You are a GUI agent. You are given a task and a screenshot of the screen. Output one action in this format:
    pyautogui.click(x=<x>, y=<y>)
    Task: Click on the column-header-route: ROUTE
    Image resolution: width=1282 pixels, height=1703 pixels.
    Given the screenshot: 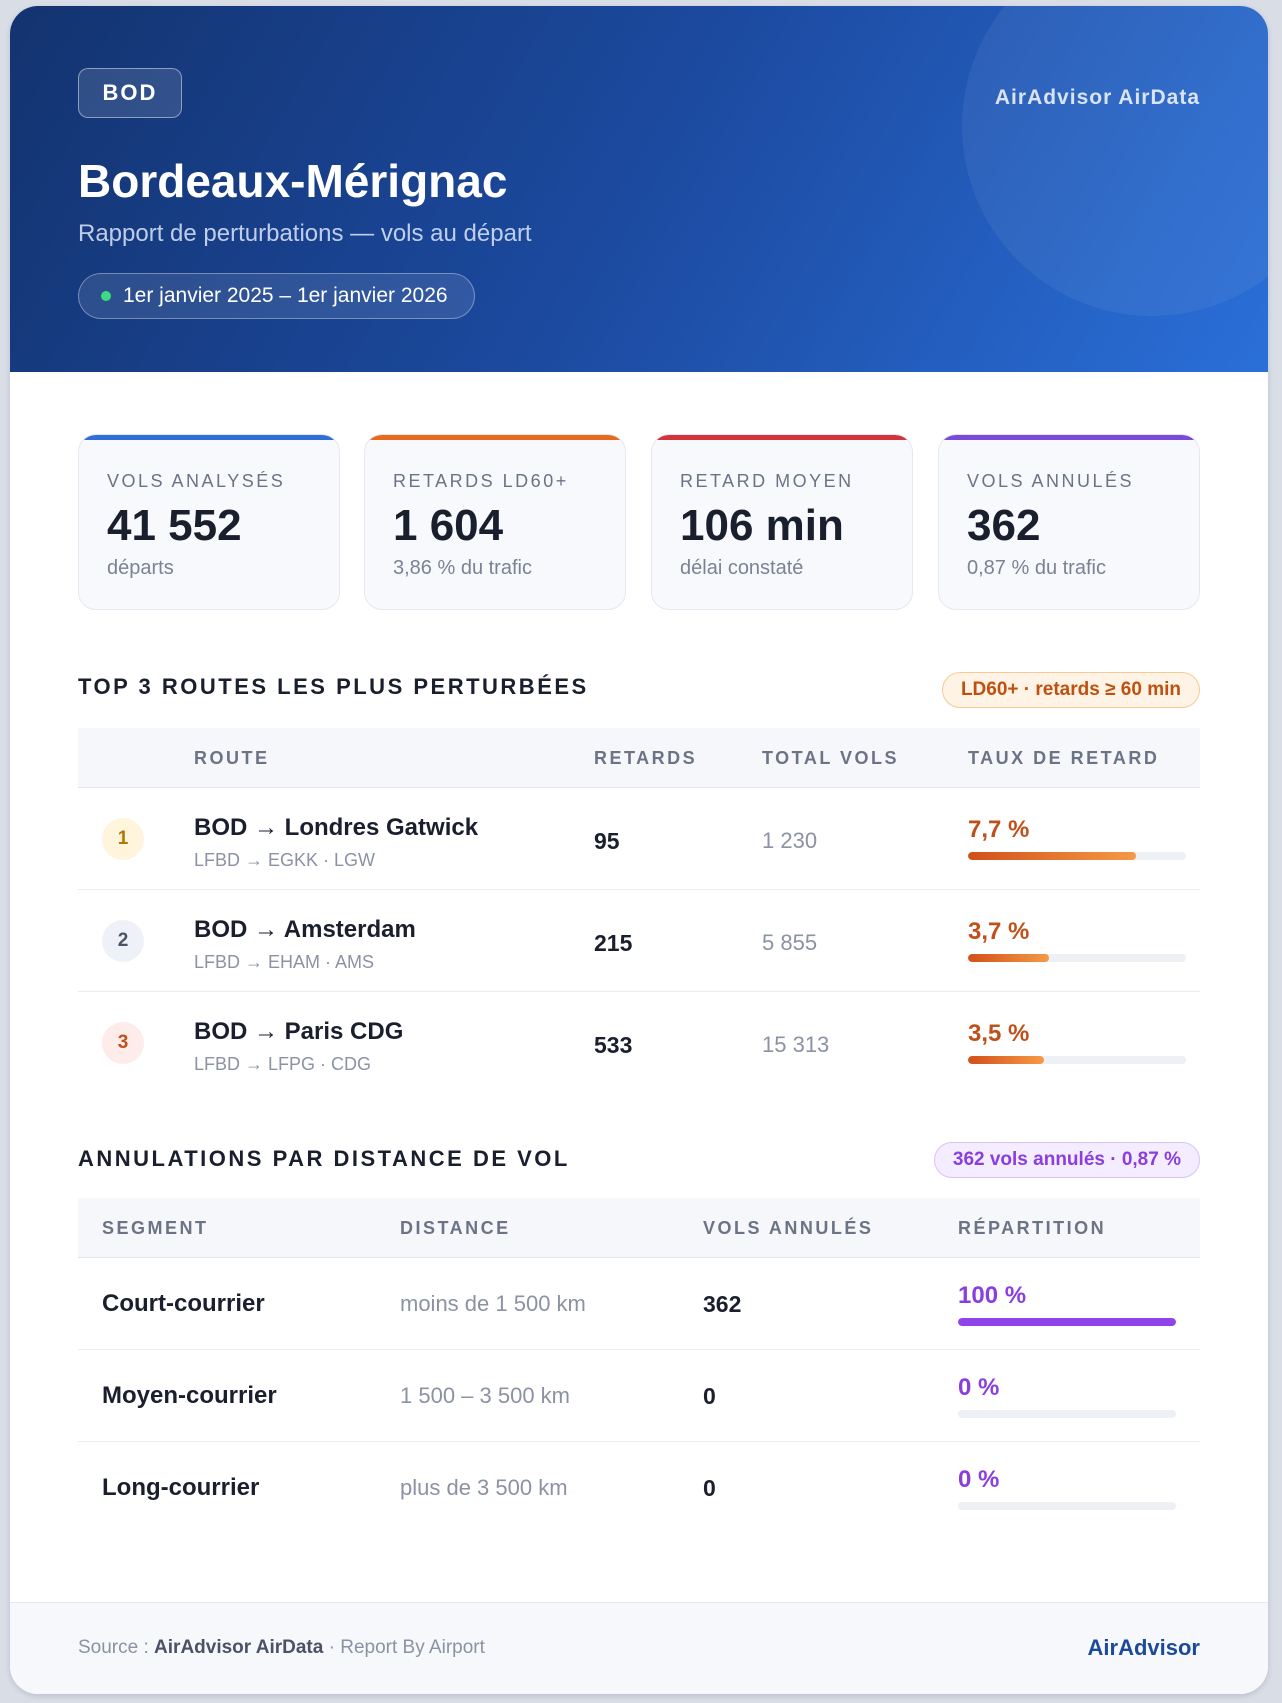 What is the action you would take?
    pyautogui.click(x=232, y=758)
    